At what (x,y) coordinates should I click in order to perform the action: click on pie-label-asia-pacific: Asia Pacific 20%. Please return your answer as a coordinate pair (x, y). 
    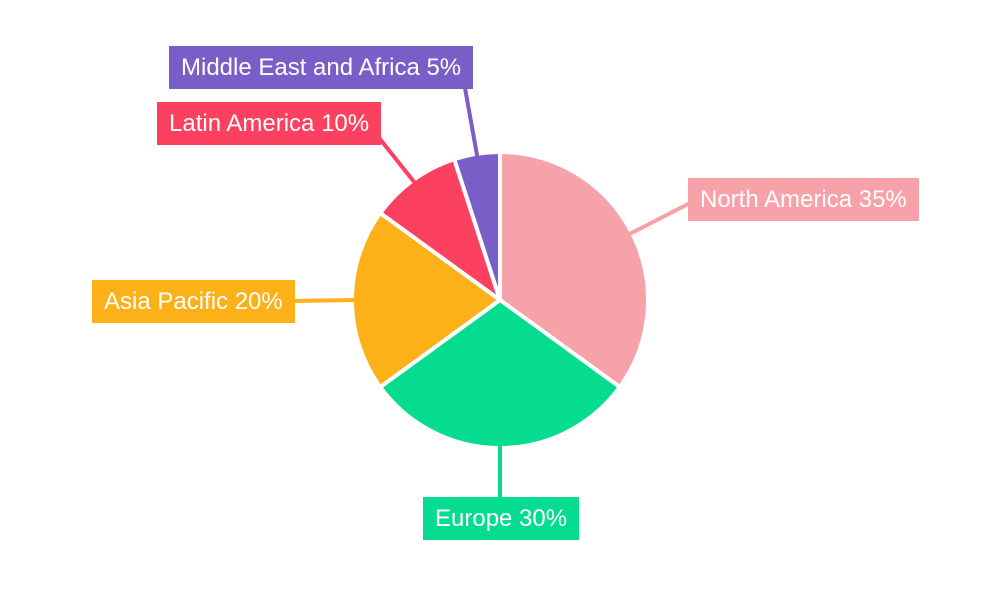
    Looking at the image, I should click on (193, 301).